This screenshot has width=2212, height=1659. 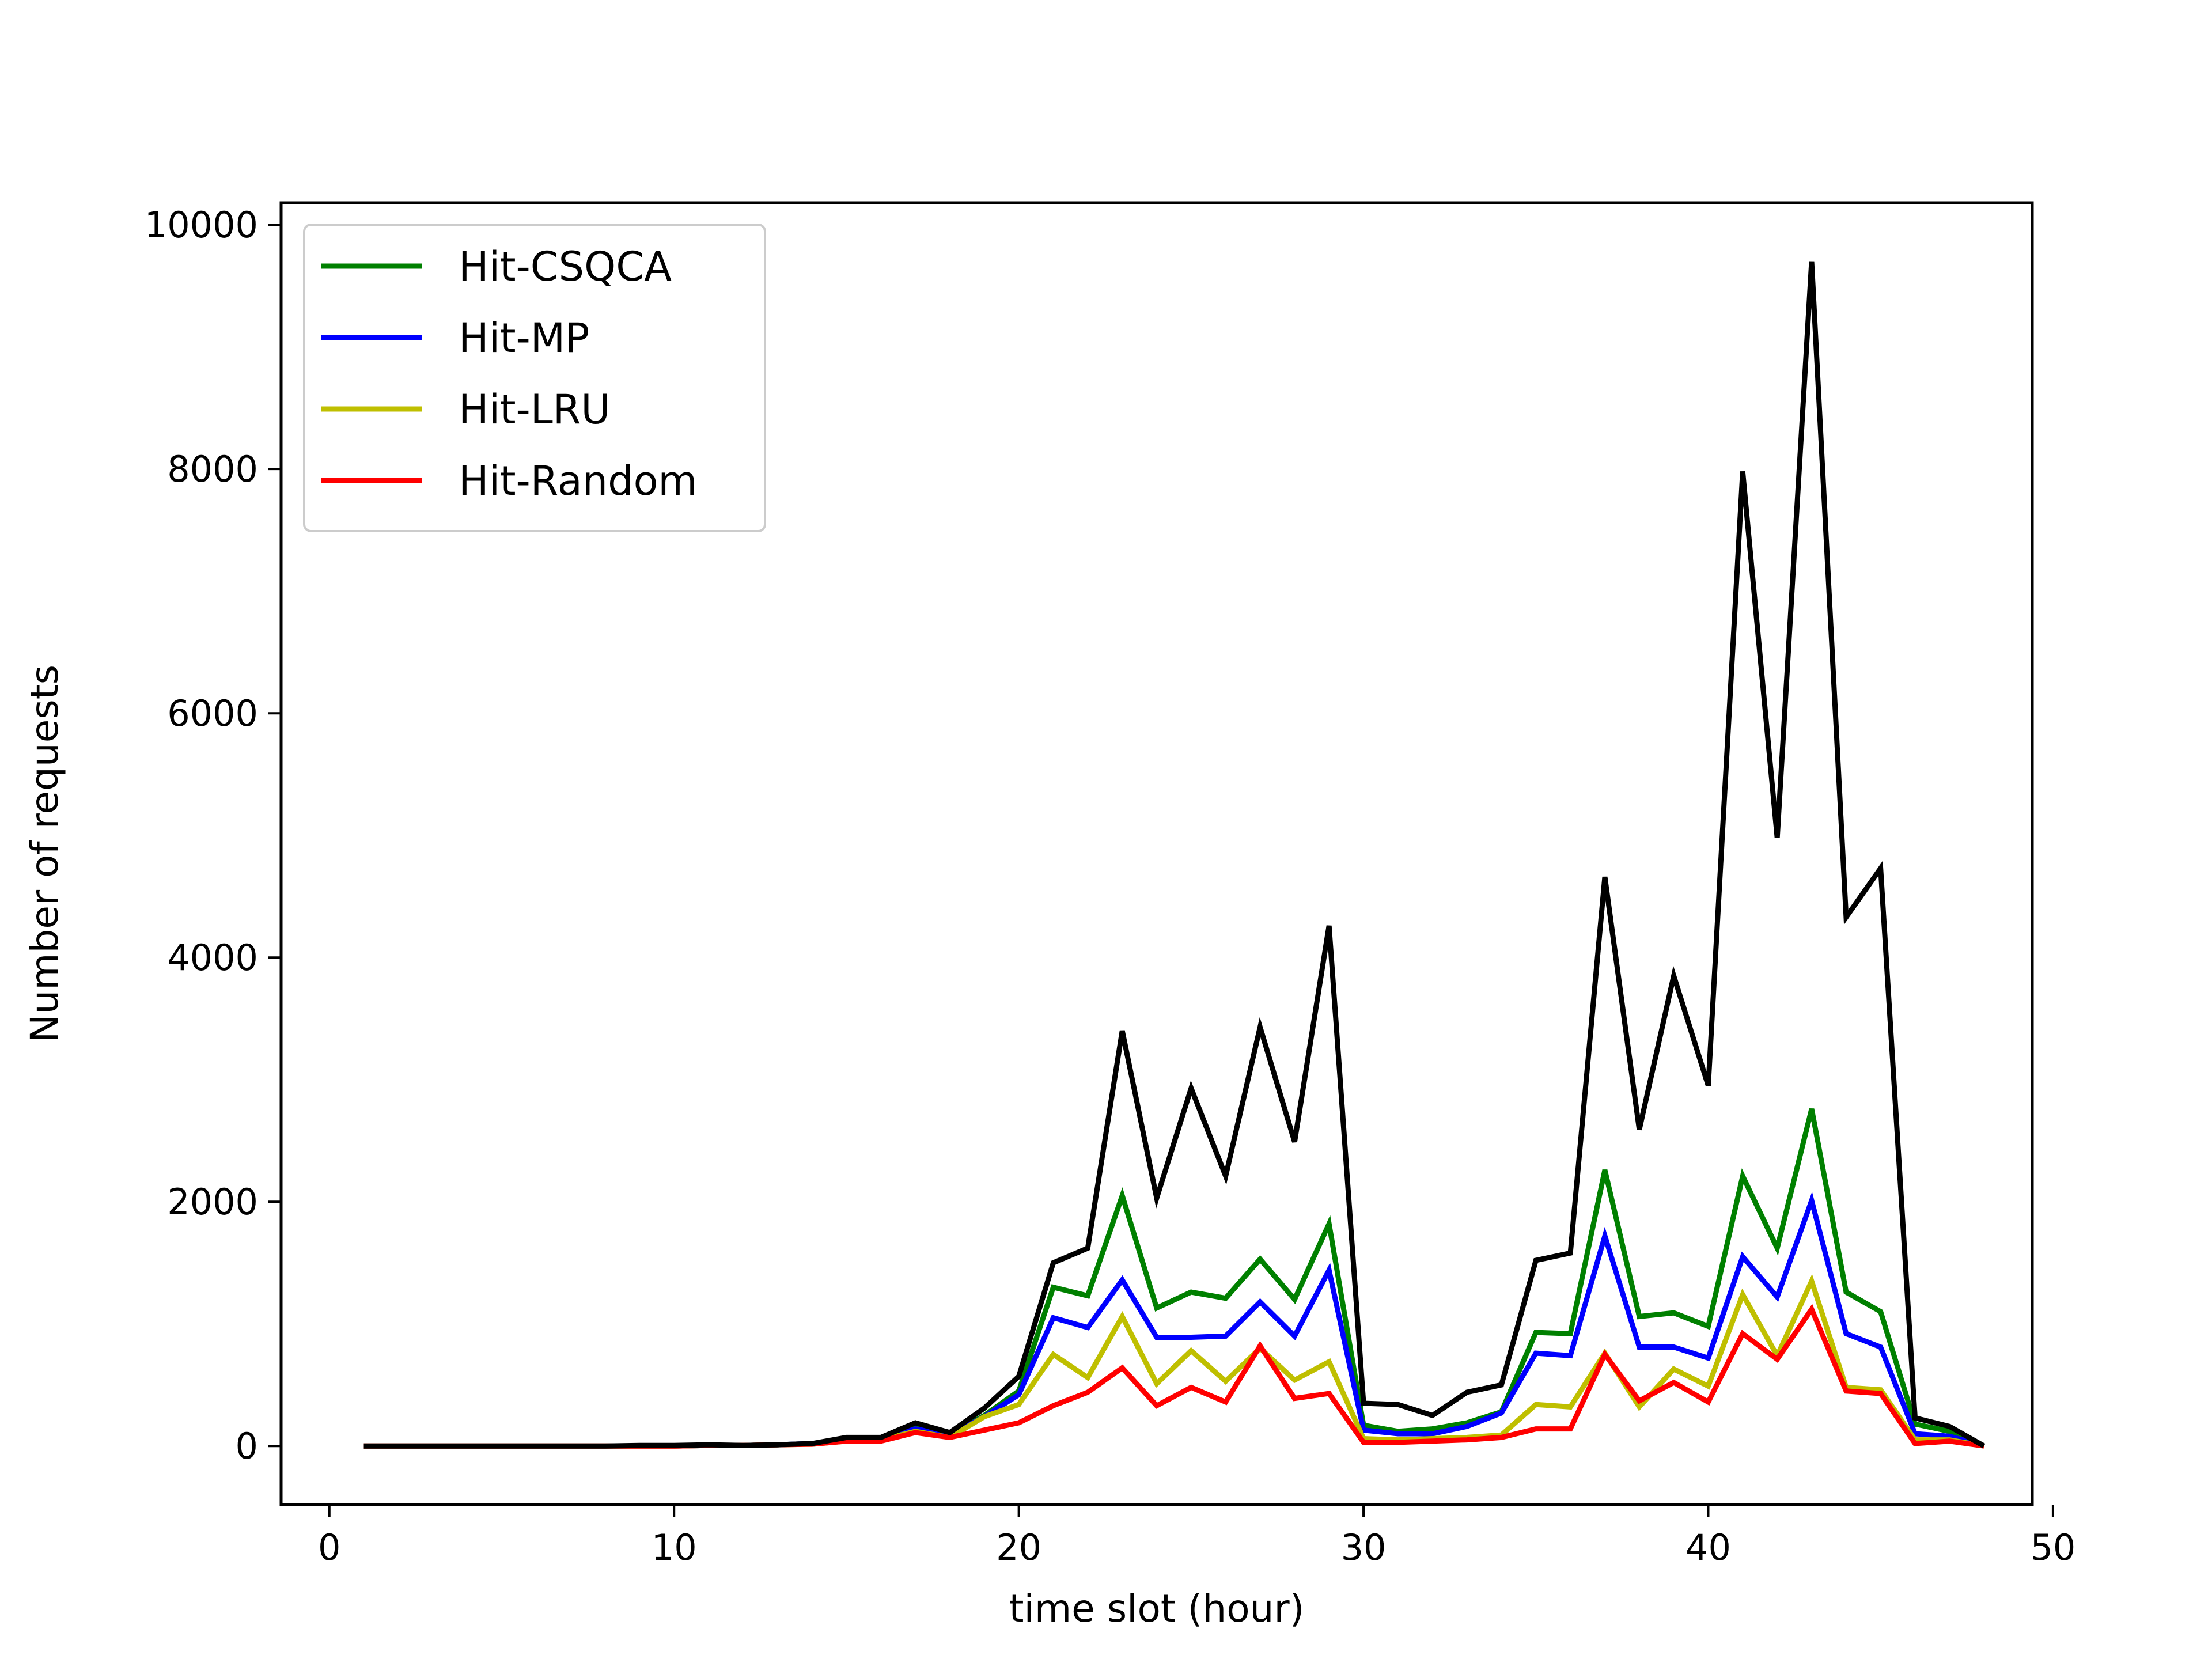 What do you see at coordinates (2052, 1548) in the screenshot?
I see `x-tick-label: 50` at bounding box center [2052, 1548].